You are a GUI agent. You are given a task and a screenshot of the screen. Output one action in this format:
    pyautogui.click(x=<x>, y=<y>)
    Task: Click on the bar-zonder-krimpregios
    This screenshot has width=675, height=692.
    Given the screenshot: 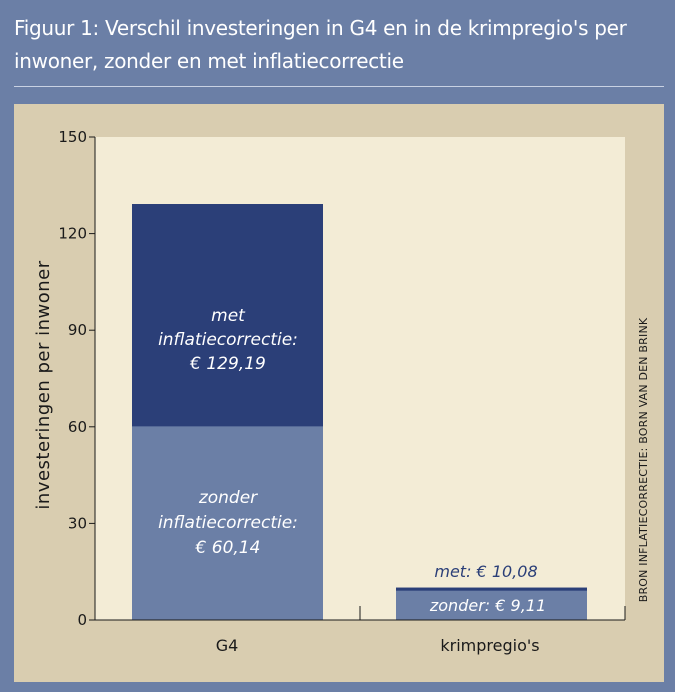 What is the action you would take?
    pyautogui.click(x=491, y=605)
    